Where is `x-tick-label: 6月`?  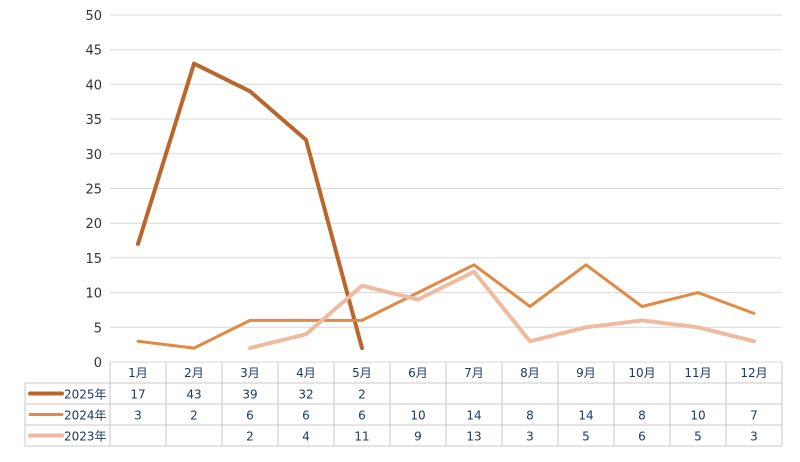
x-tick-label: 6月 is located at coordinates (418, 373).